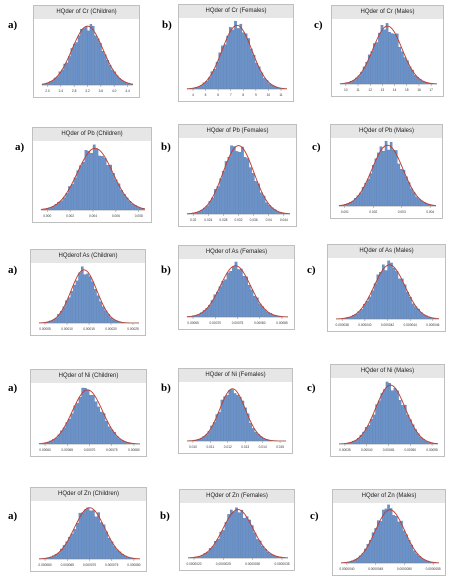  I want to click on x-tick-label: 0.00060, so click(45, 450).